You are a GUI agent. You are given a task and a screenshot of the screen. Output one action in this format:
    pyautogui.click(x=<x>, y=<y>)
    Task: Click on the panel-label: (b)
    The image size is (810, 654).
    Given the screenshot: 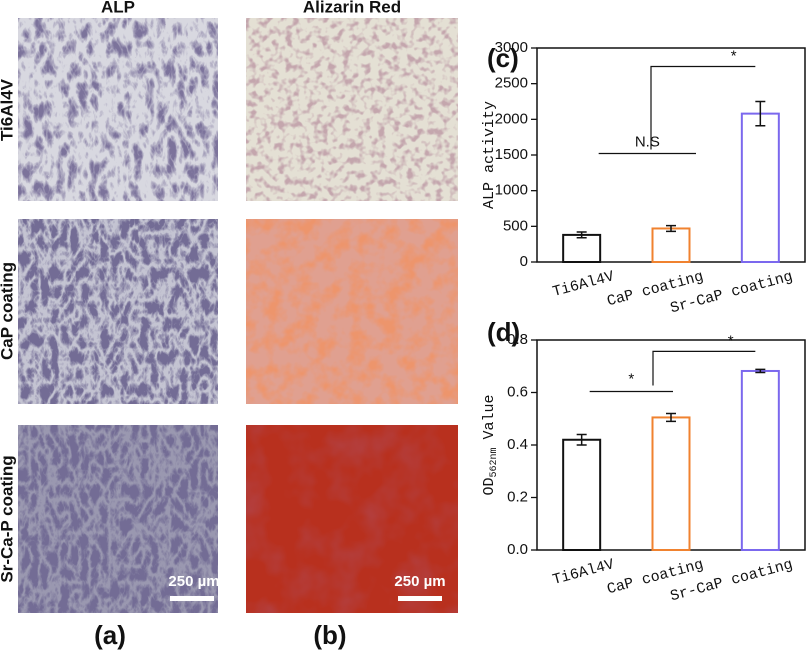 What is the action you would take?
    pyautogui.click(x=329, y=635)
    